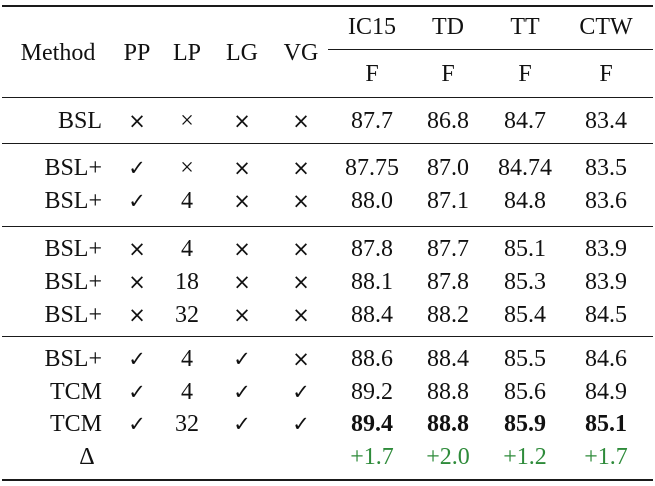  What do you see at coordinates (372, 27) in the screenshot?
I see `header-ic15: IC15` at bounding box center [372, 27].